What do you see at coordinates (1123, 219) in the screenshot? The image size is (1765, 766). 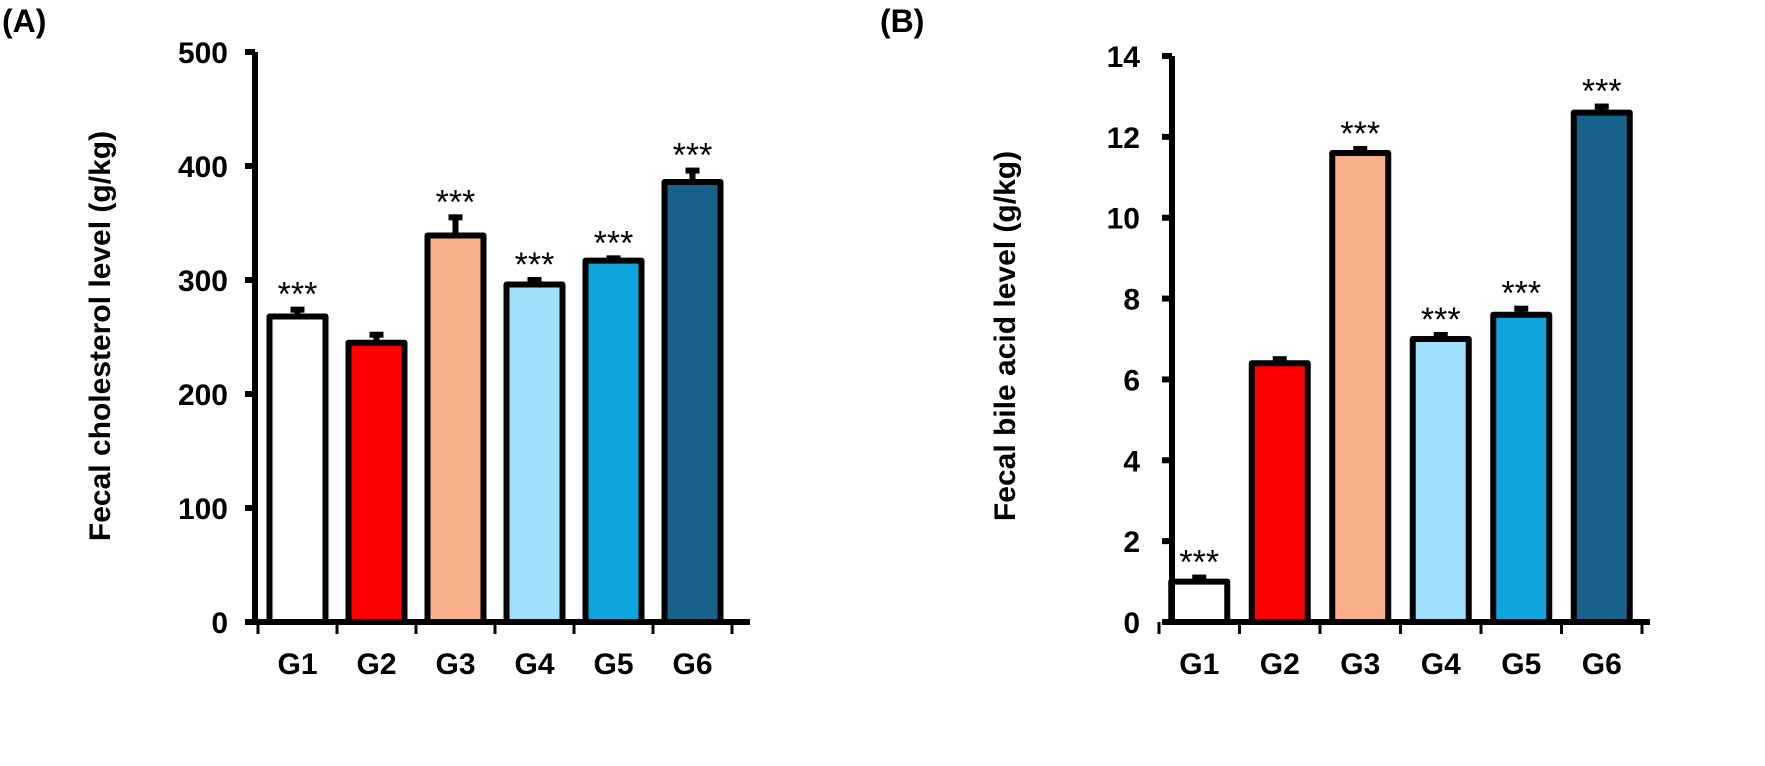 I see `y-tick-label: 10` at bounding box center [1123, 219].